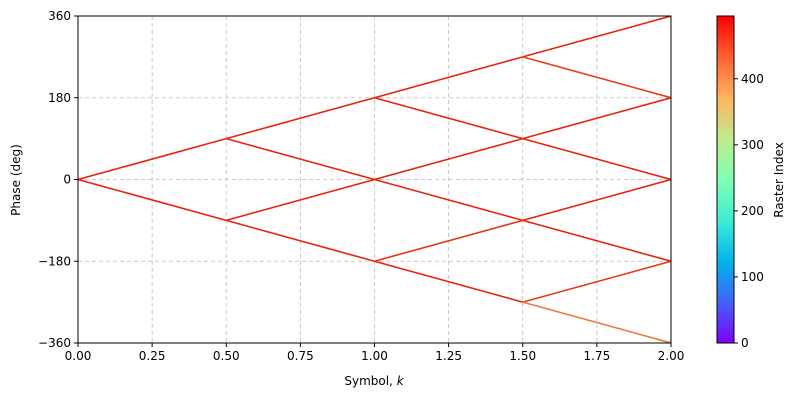 Image resolution: width=800 pixels, height=400 pixels. I want to click on colorbar-frame, so click(725, 179).